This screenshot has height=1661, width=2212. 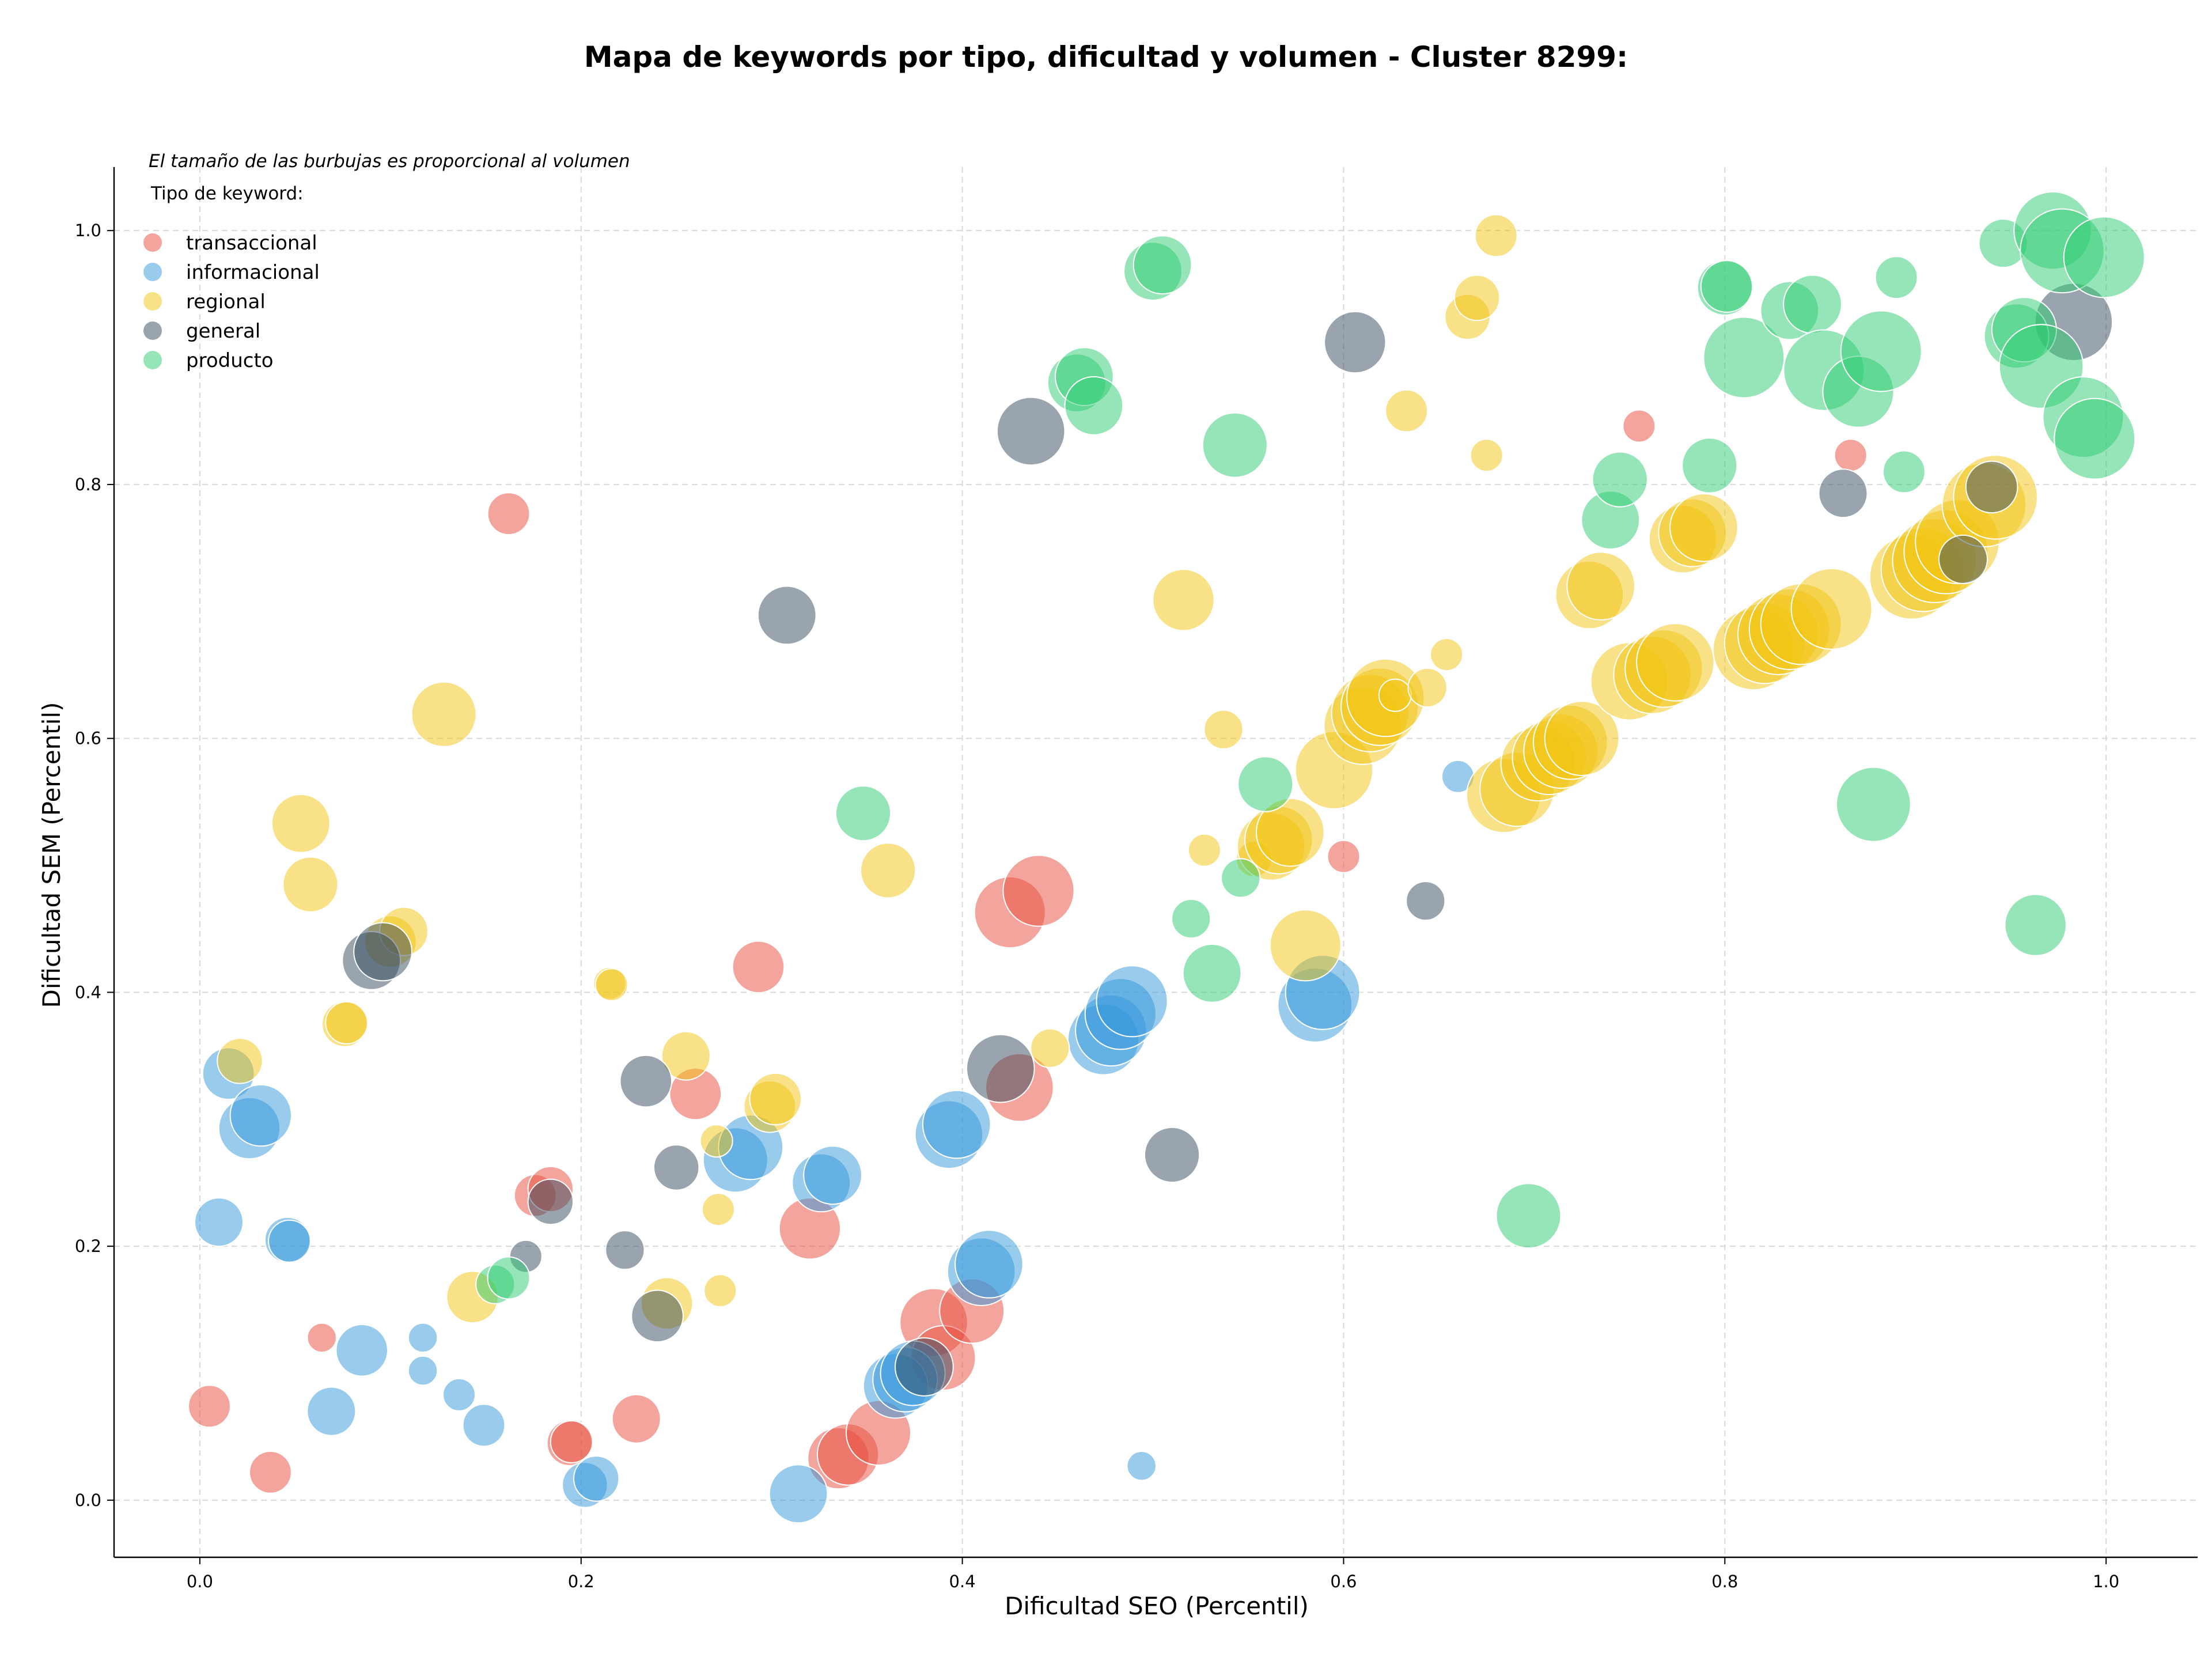 I want to click on y-tick-label-0: 0.0, so click(x=88, y=1500).